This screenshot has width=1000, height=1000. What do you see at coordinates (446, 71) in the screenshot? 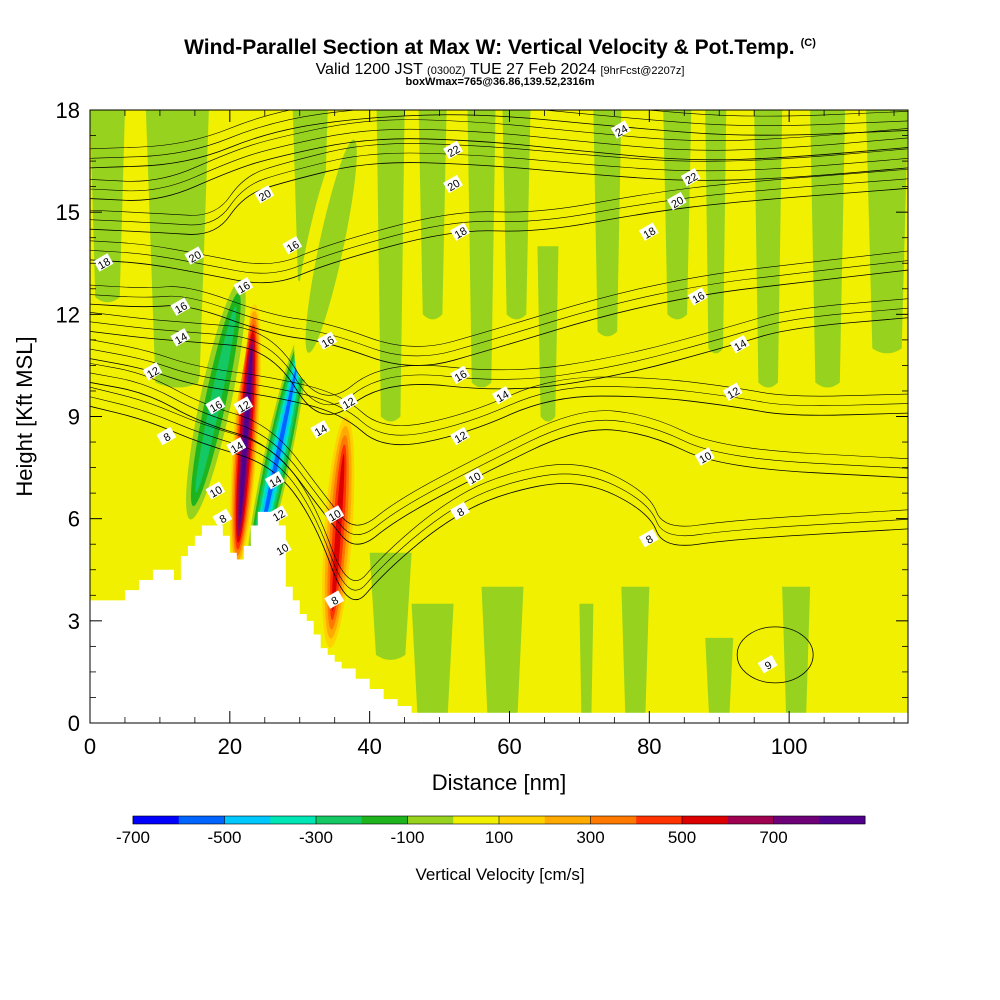
I see `valid-utc: (0300Z)` at bounding box center [446, 71].